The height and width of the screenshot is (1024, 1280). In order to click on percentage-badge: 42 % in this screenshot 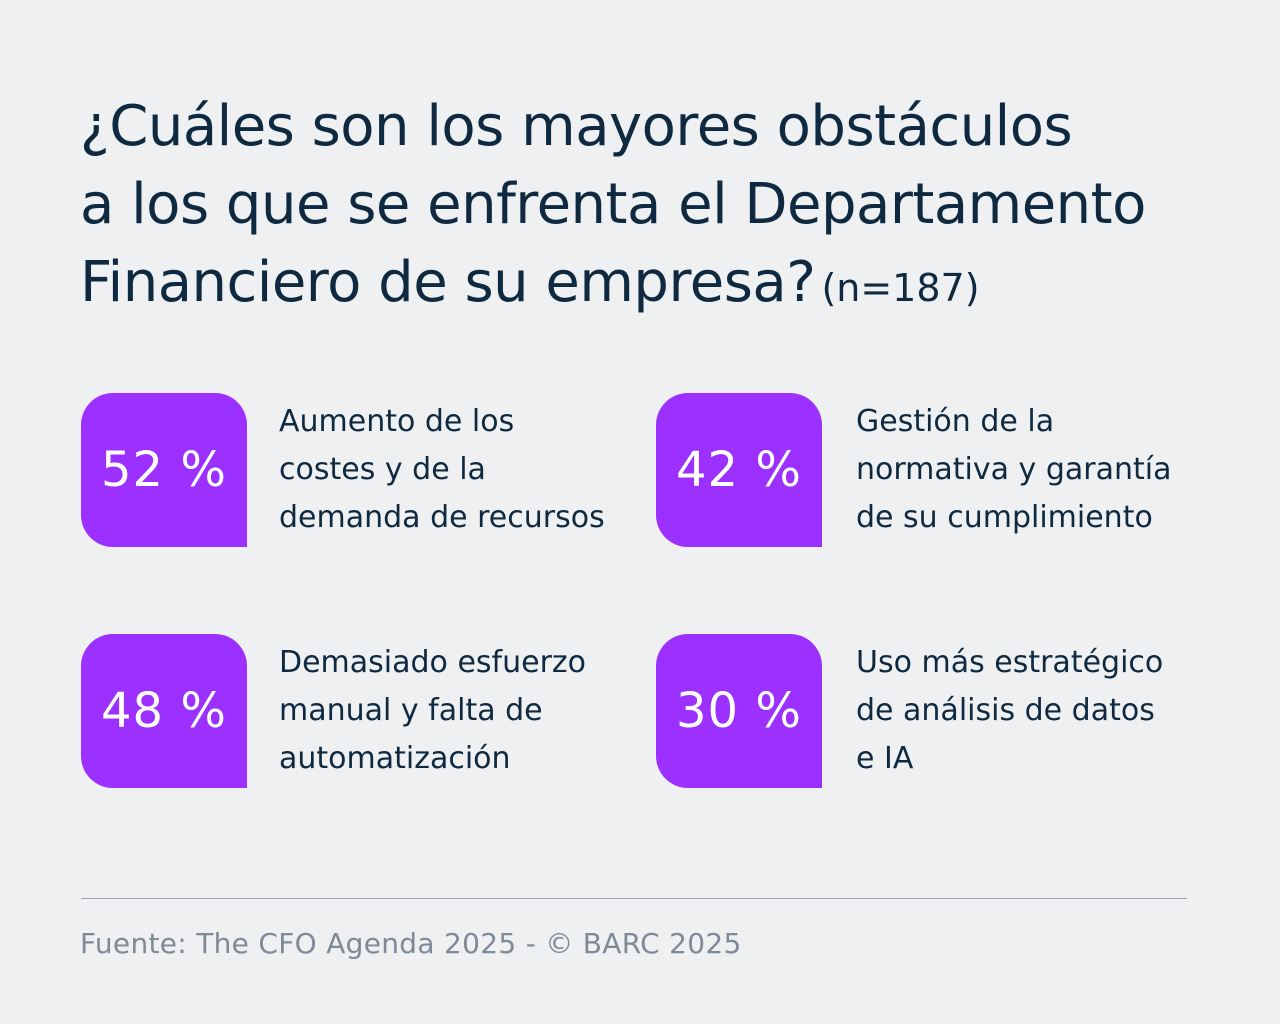, I will do `click(739, 470)`.